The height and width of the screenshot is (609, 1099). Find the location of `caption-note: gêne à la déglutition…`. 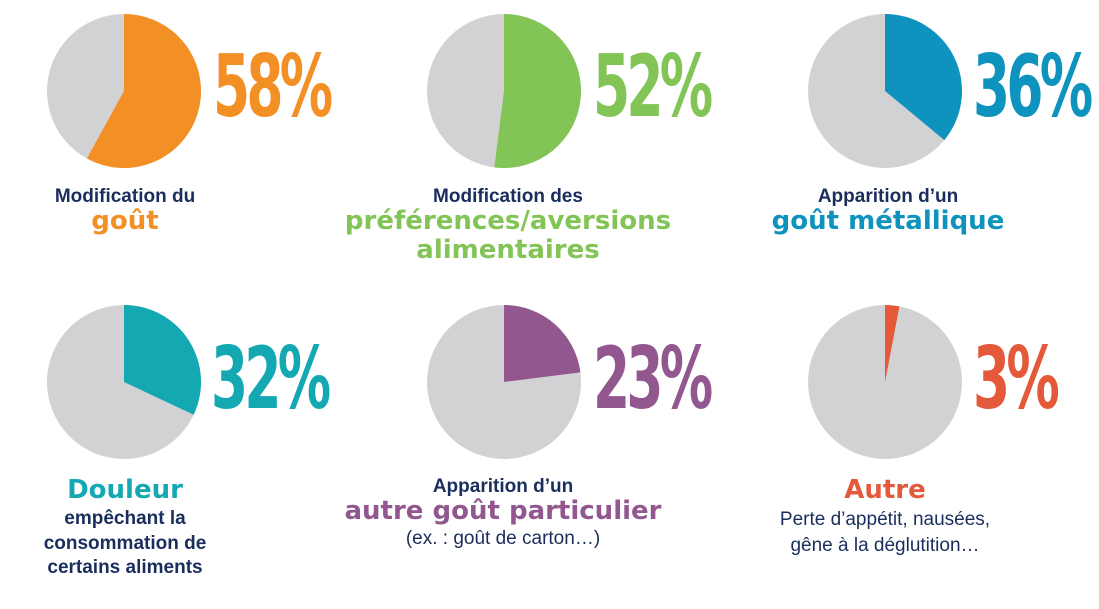

caption-note: gêne à la déglutition… is located at coordinates (885, 545).